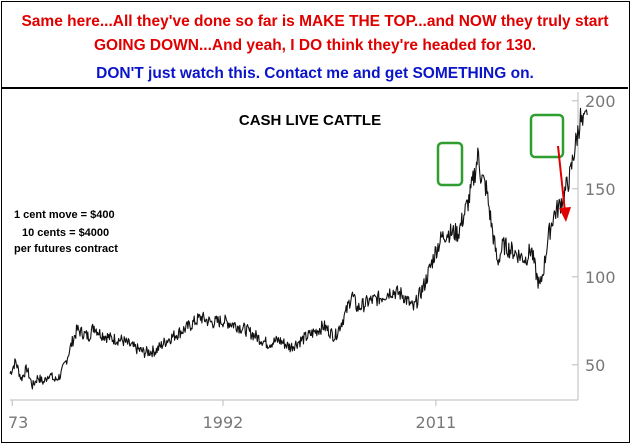 The height and width of the screenshot is (445, 632). What do you see at coordinates (565, 214) in the screenshot?
I see `down-arrow-head` at bounding box center [565, 214].